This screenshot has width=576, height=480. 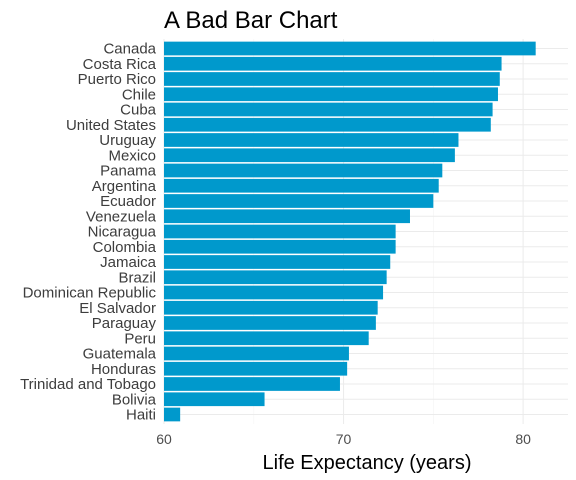 What do you see at coordinates (287, 216) in the screenshot?
I see `bar-venezuela` at bounding box center [287, 216].